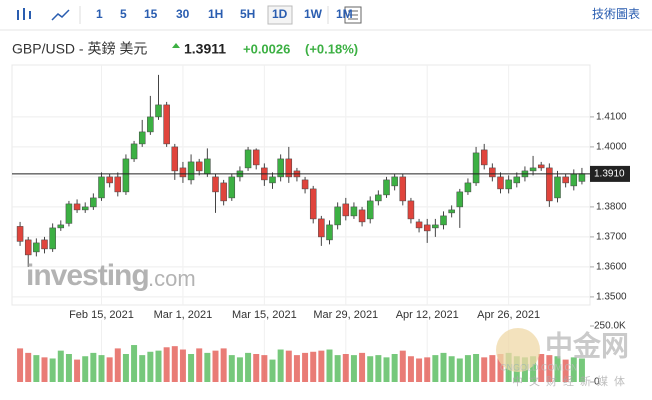 The image size is (652, 400). I want to click on price: 1.3911, so click(205, 49).